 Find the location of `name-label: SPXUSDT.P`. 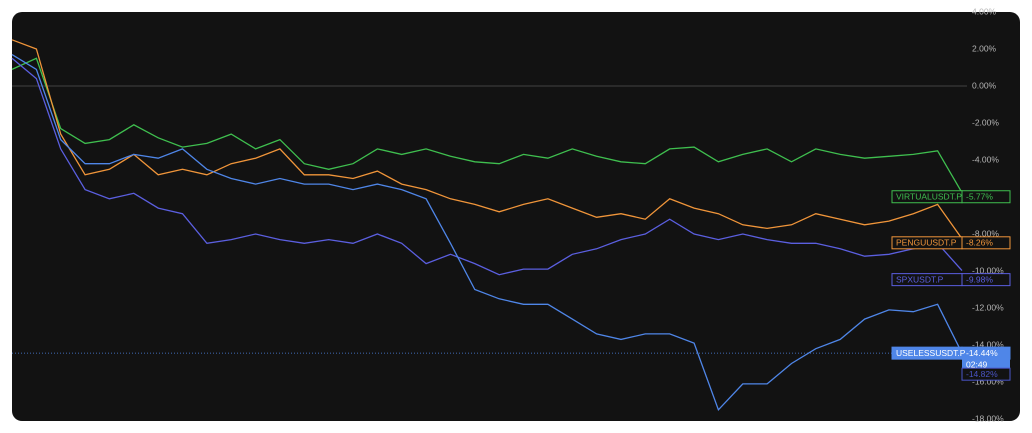

name-label: SPXUSDT.P is located at coordinates (920, 279).